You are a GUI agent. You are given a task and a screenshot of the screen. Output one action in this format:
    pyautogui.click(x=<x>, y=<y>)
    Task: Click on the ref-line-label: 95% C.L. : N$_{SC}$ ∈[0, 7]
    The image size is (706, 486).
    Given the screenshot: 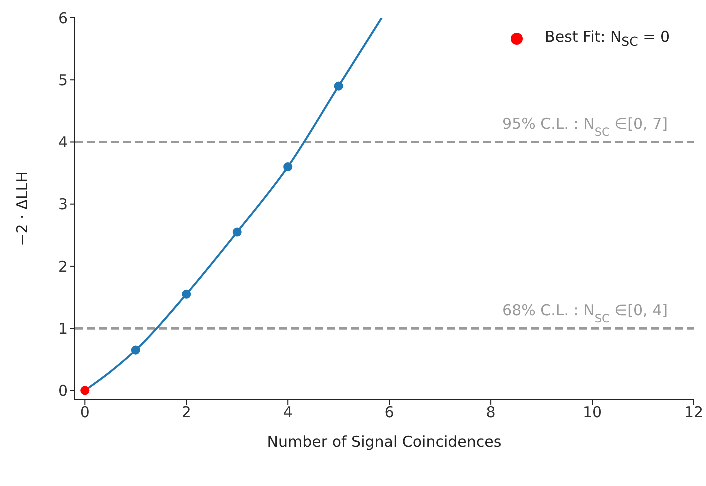 What is the action you would take?
    pyautogui.click(x=585, y=127)
    